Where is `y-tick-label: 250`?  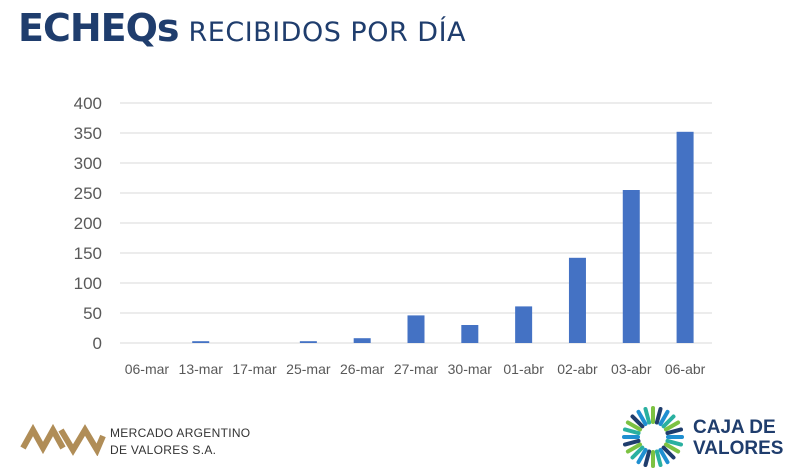
y-tick-label: 250 is located at coordinates (88, 193).